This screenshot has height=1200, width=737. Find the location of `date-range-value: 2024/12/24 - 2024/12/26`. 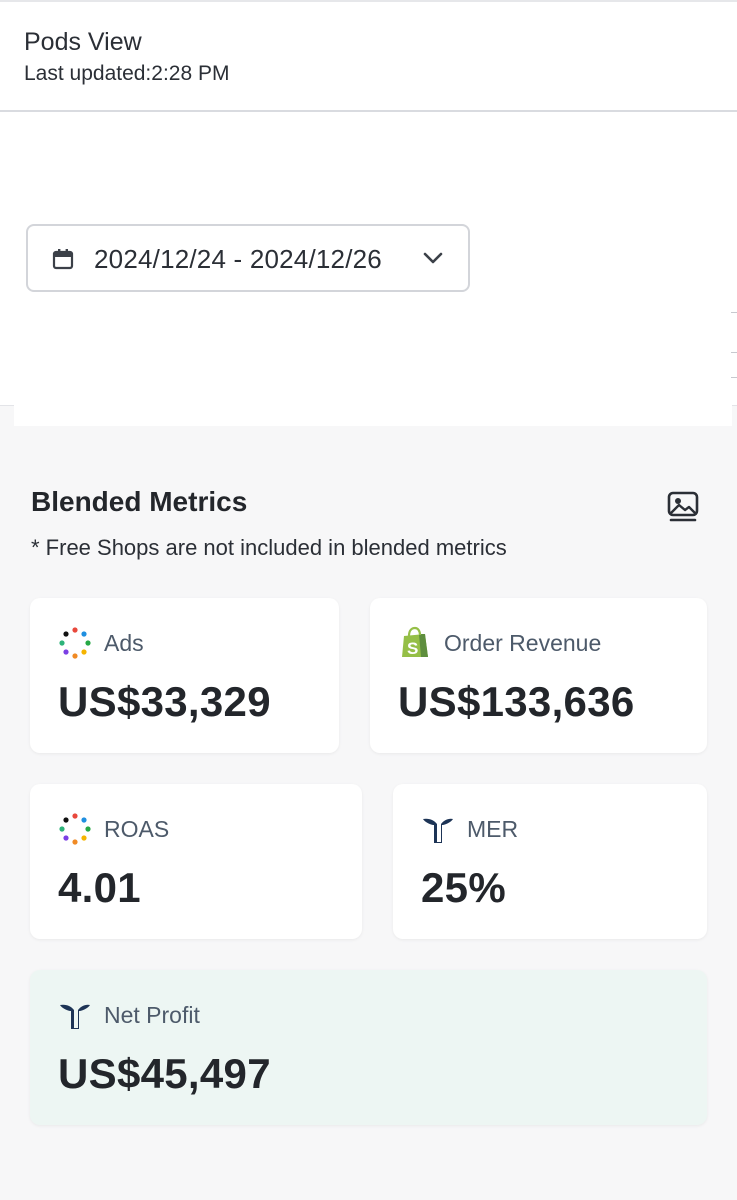

date-range-value: 2024/12/24 - 2024/12/26 is located at coordinates (238, 259).